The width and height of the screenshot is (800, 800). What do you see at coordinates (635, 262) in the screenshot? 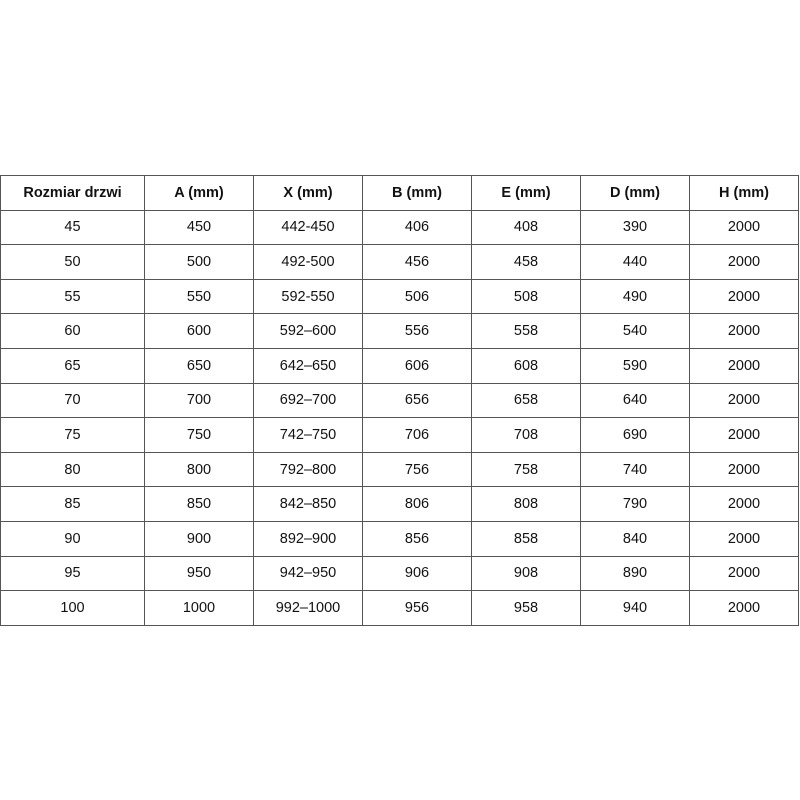
I see `table-cell: 440` at bounding box center [635, 262].